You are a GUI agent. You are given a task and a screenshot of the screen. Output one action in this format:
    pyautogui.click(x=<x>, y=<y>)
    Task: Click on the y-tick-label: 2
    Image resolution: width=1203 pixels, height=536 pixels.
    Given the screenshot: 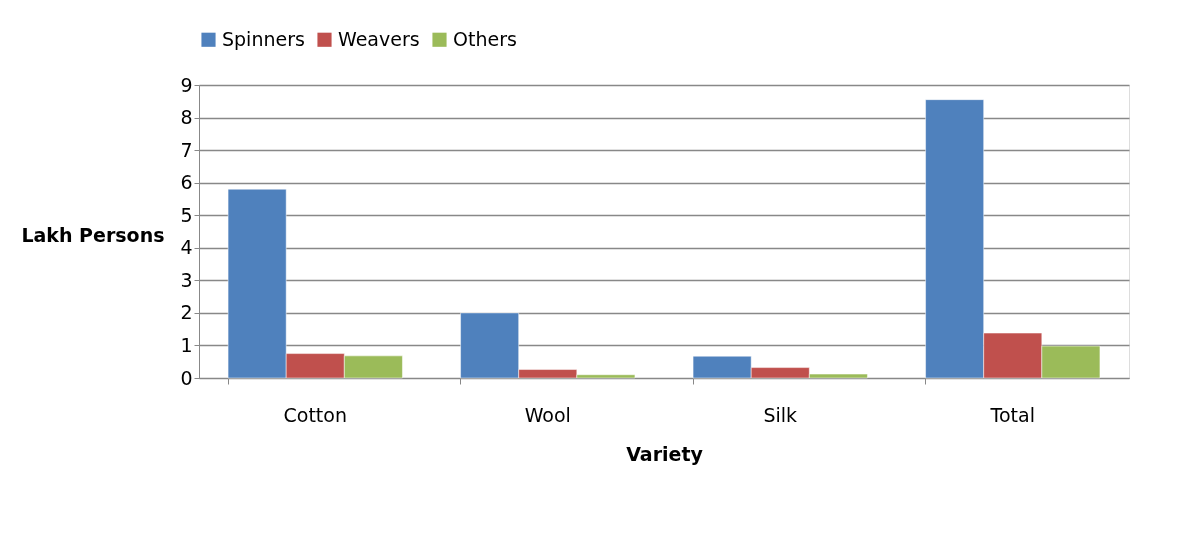 What is the action you would take?
    pyautogui.click(x=186, y=312)
    